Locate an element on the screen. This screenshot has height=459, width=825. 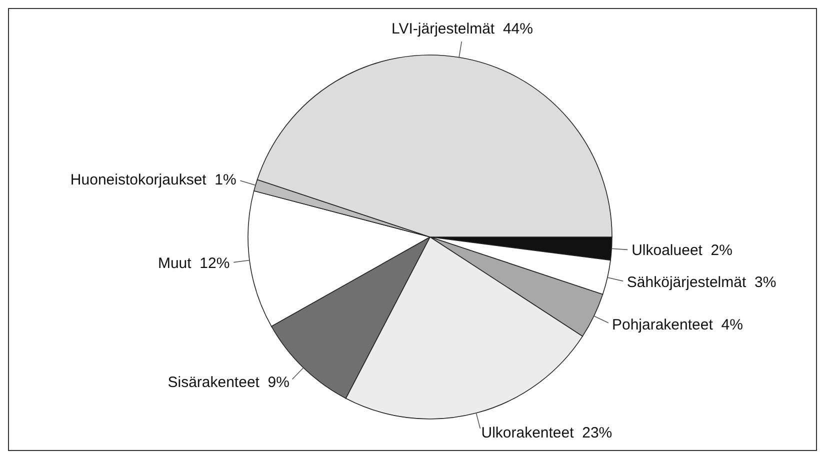
slice-label: Sähköjärjestelmät 3% is located at coordinates (701, 282).